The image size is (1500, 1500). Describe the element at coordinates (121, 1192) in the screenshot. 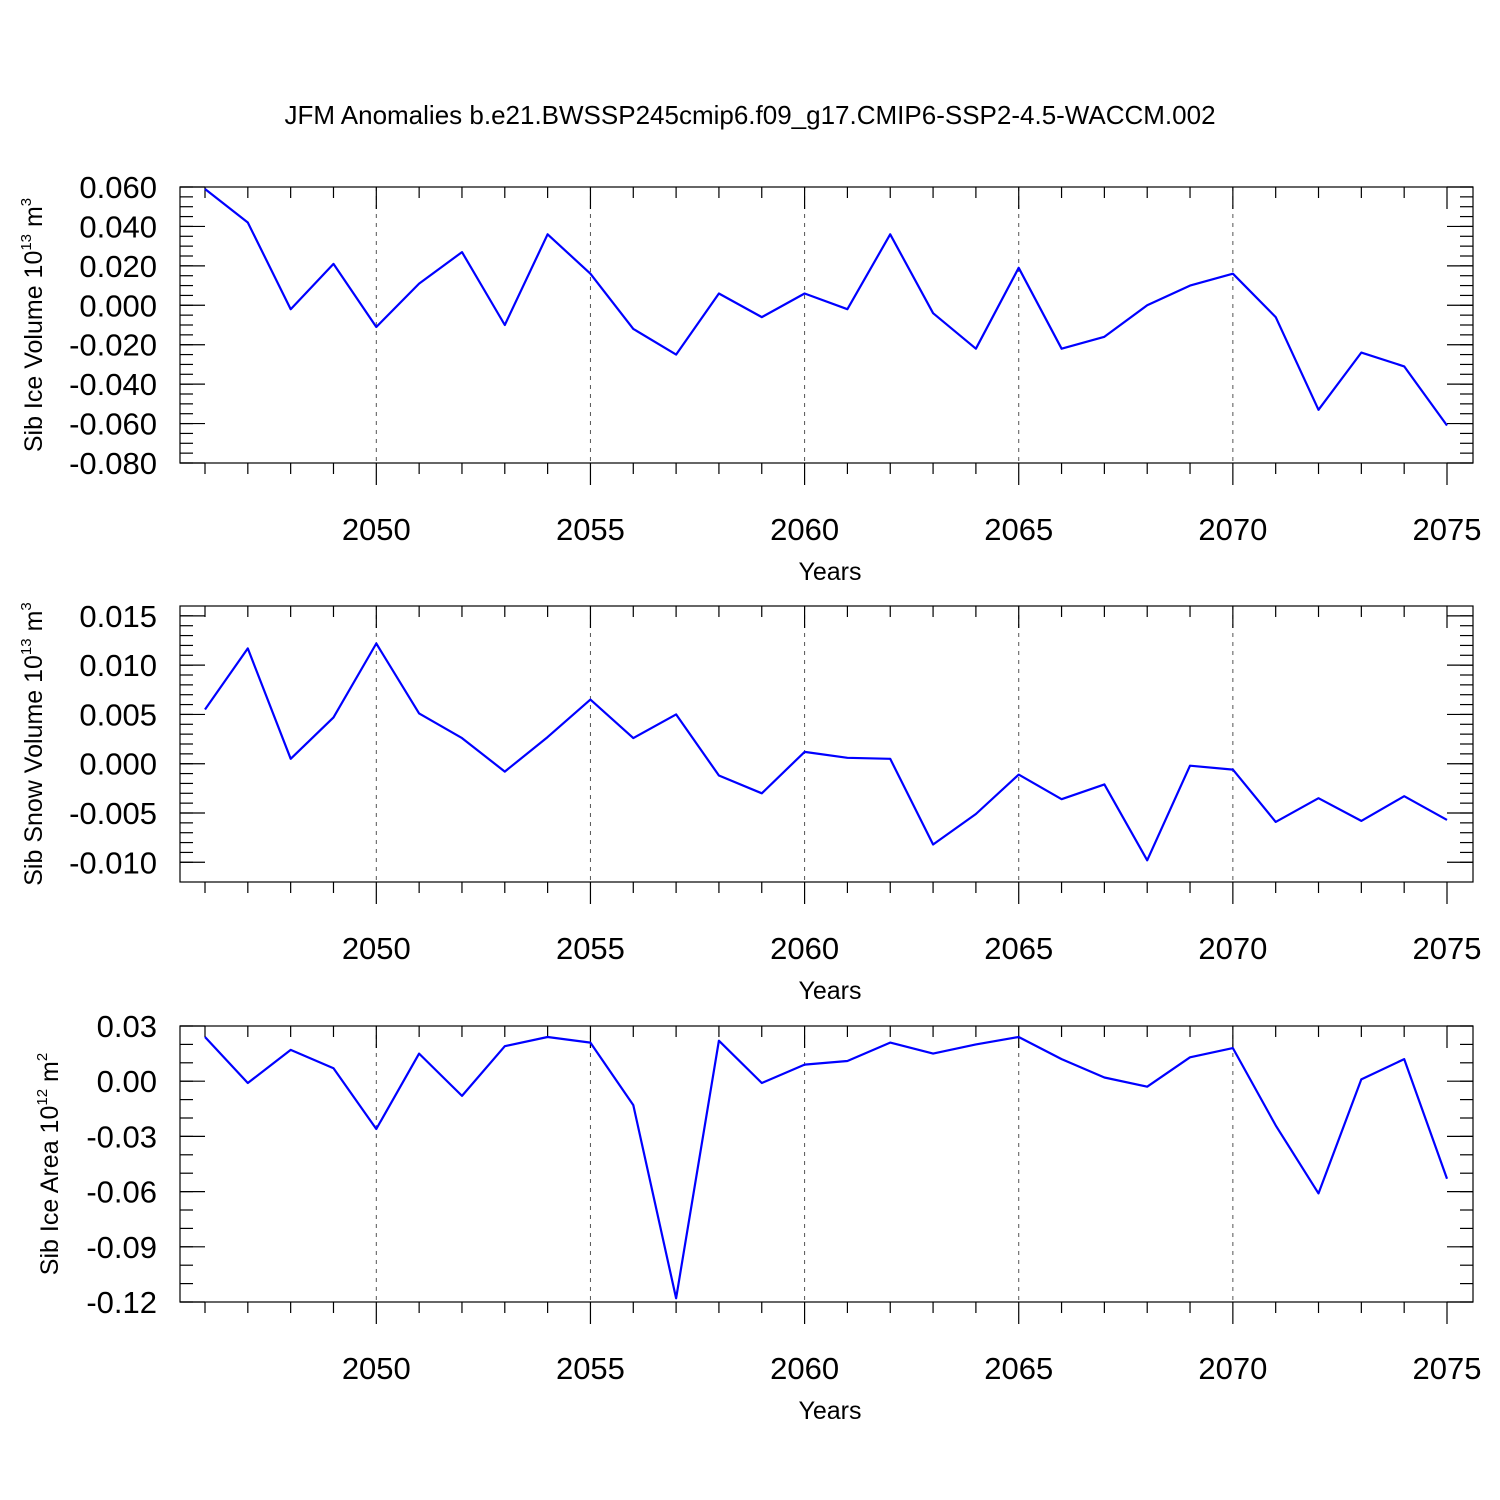

I see `ytick-label: -0.06` at that location.